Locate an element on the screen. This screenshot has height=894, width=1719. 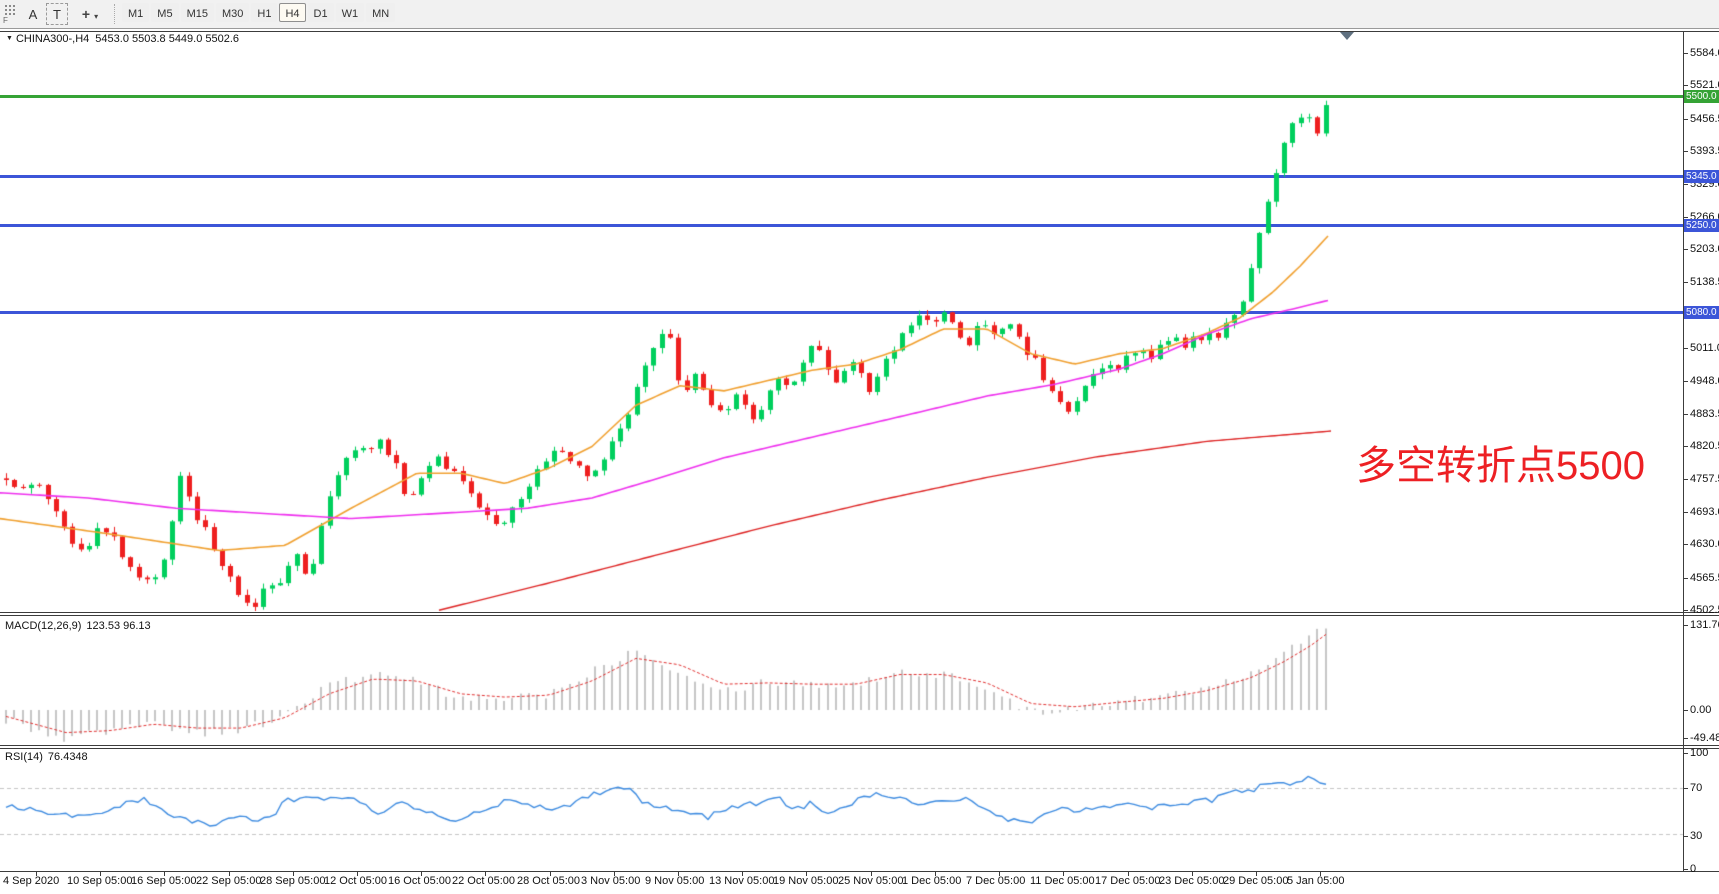
rsi-value: 76.4348 is located at coordinates (67, 757).